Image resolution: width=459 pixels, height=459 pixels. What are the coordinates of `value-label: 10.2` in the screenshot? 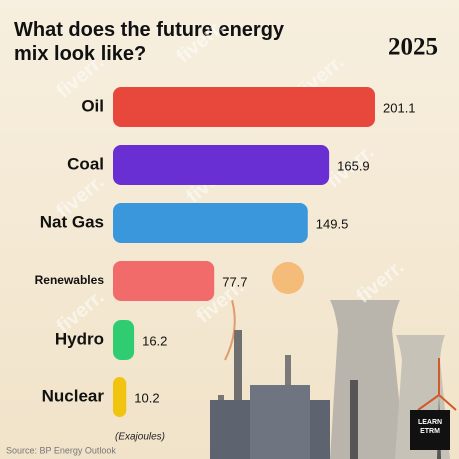 It's located at (146, 397).